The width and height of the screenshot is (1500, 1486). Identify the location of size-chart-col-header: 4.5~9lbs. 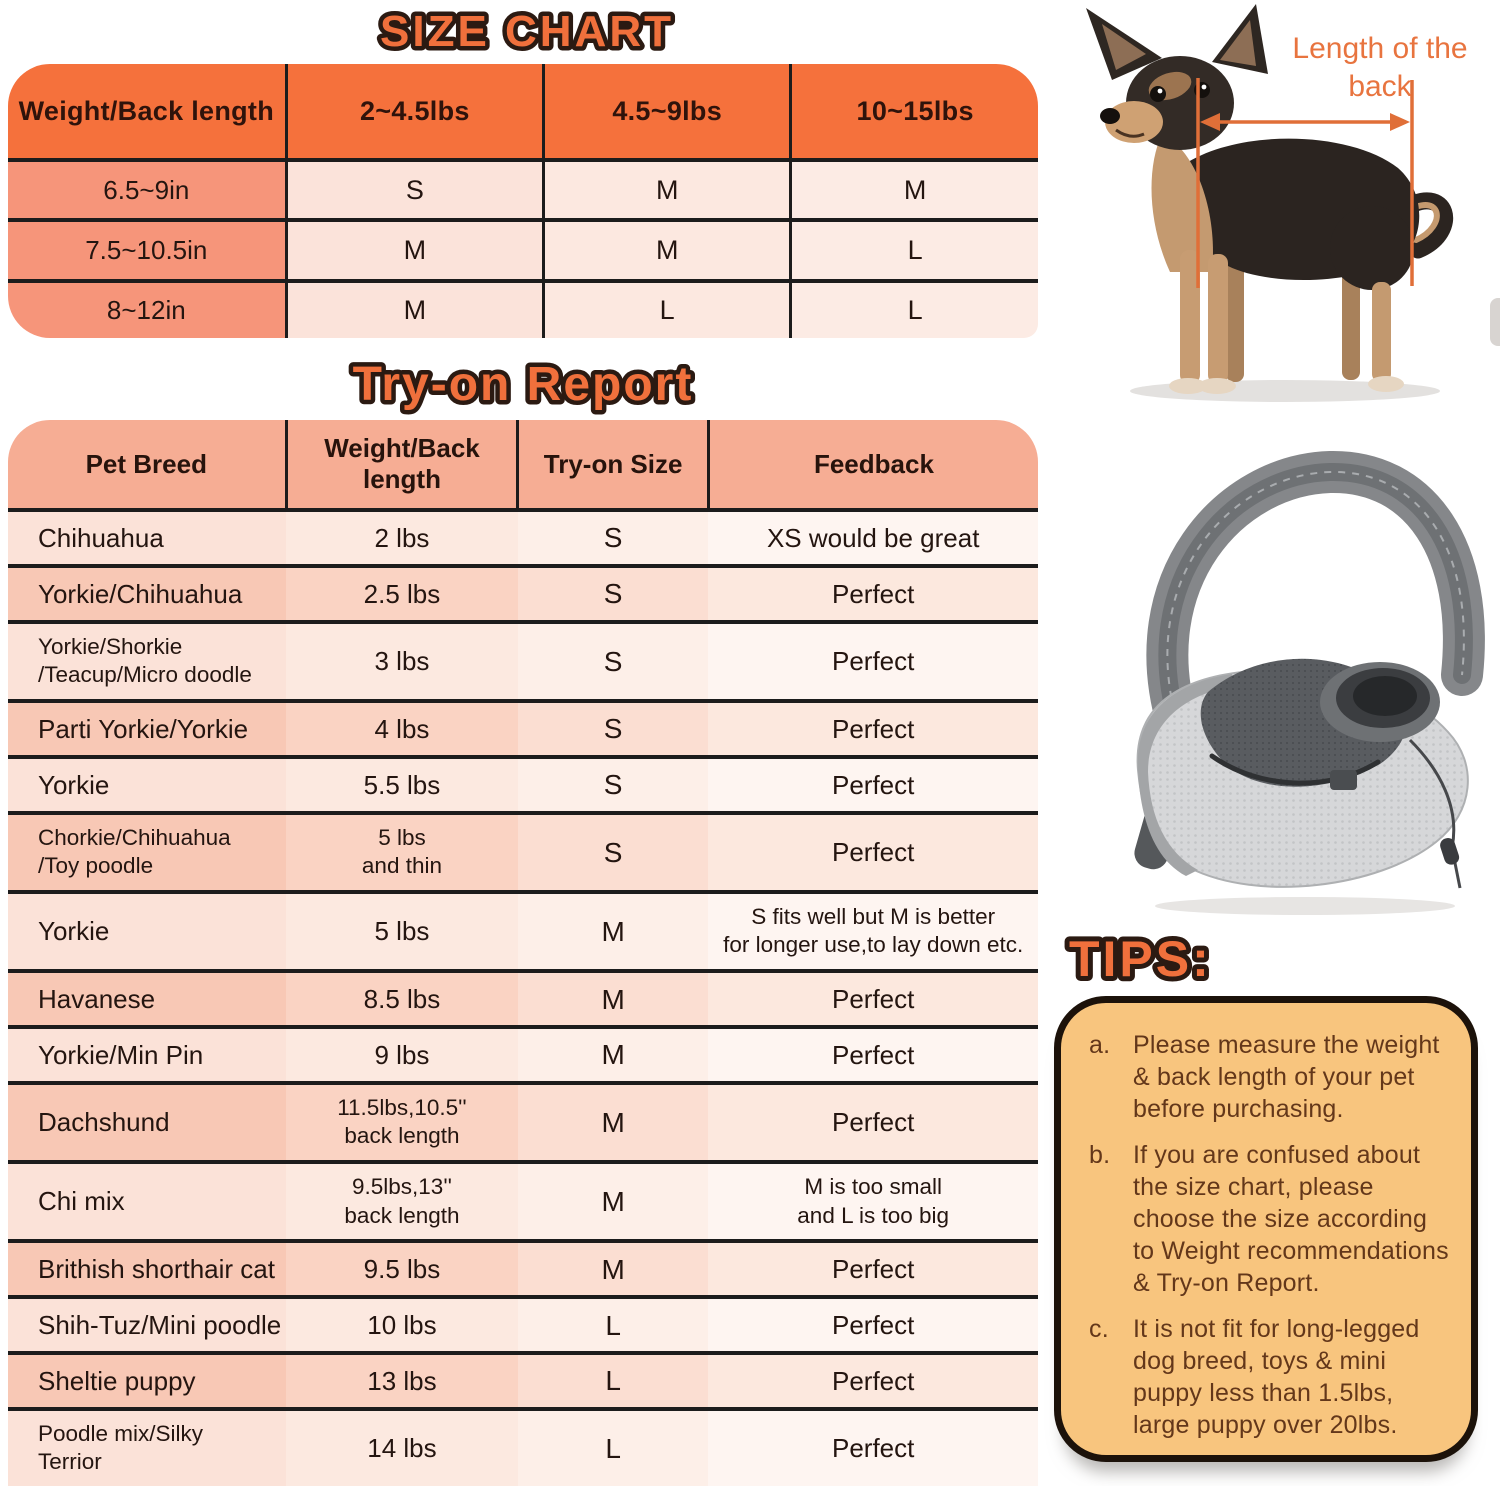
(667, 113).